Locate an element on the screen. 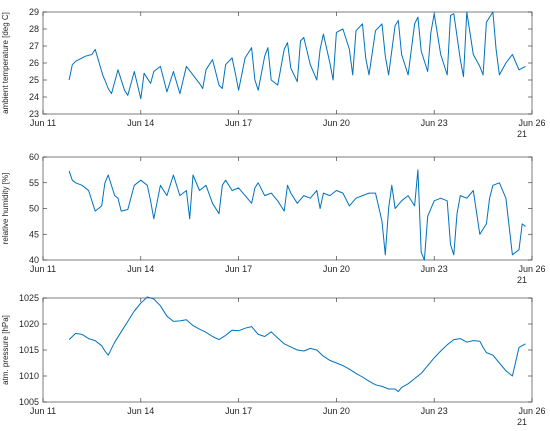 The height and width of the screenshot is (431, 550). y-tick-label: 45 is located at coordinates (34, 234).